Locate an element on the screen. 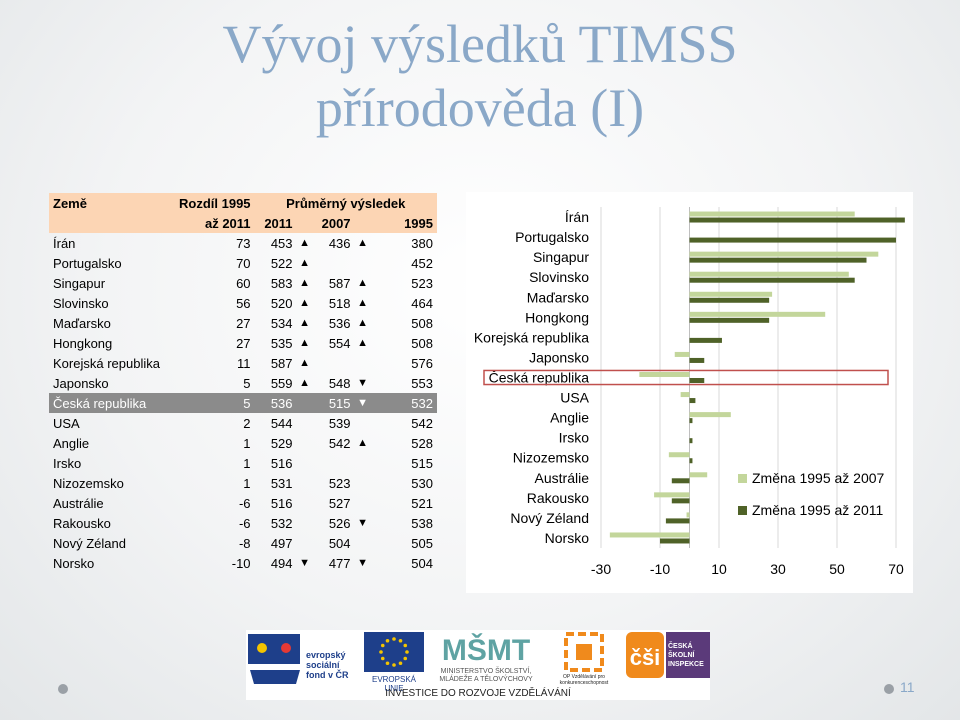 The image size is (960, 720). table-row: Portugalsko 70 522 ▲ 452 is located at coordinates (243, 263).